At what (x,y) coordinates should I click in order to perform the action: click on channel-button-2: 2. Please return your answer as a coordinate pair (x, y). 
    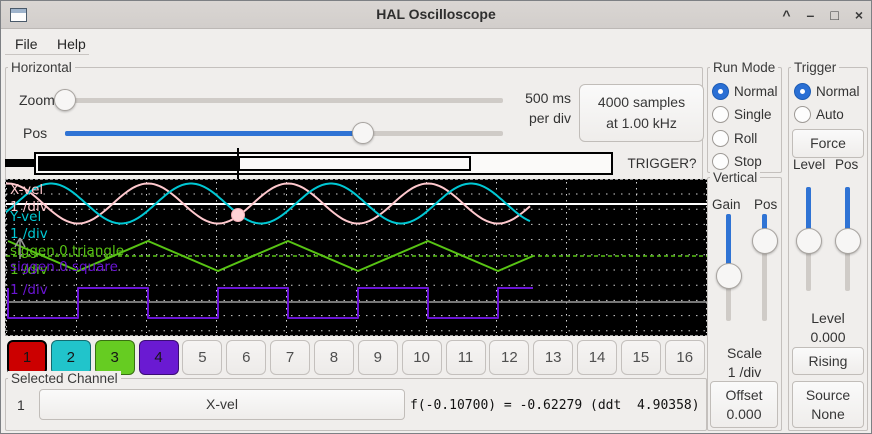
    Looking at the image, I should click on (70, 357).